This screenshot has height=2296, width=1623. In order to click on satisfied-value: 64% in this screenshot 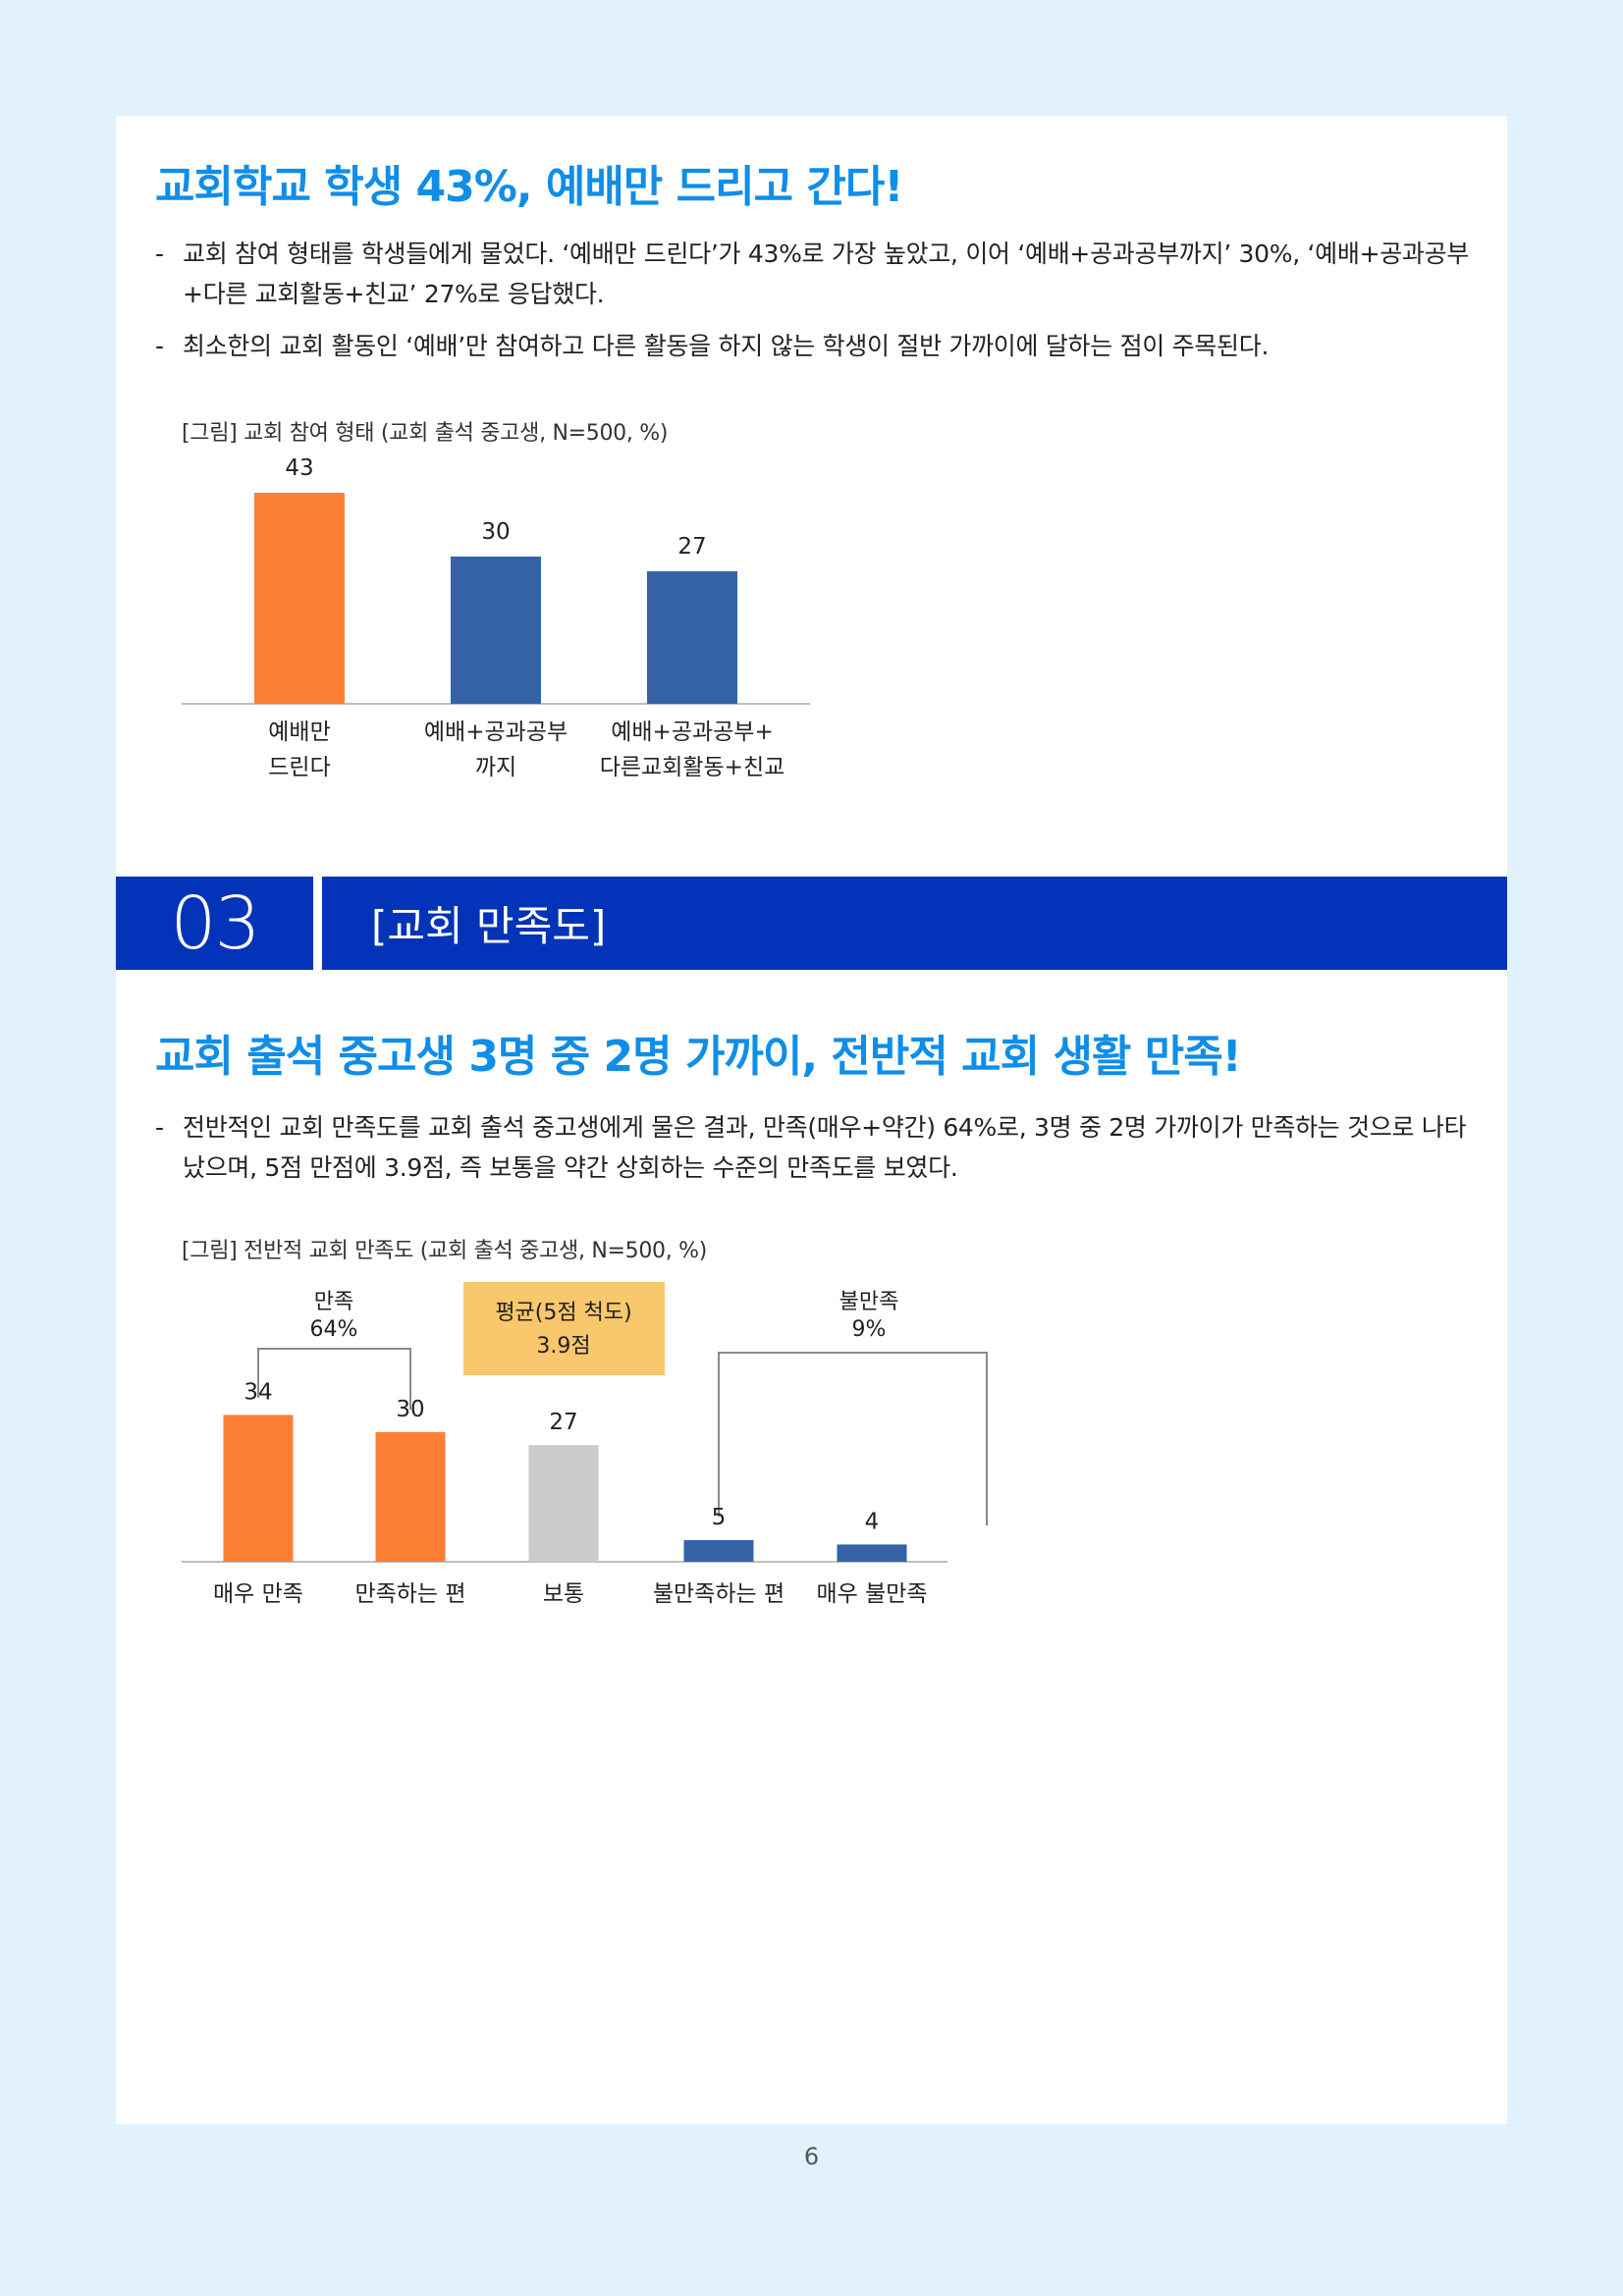, I will do `click(334, 1330)`.